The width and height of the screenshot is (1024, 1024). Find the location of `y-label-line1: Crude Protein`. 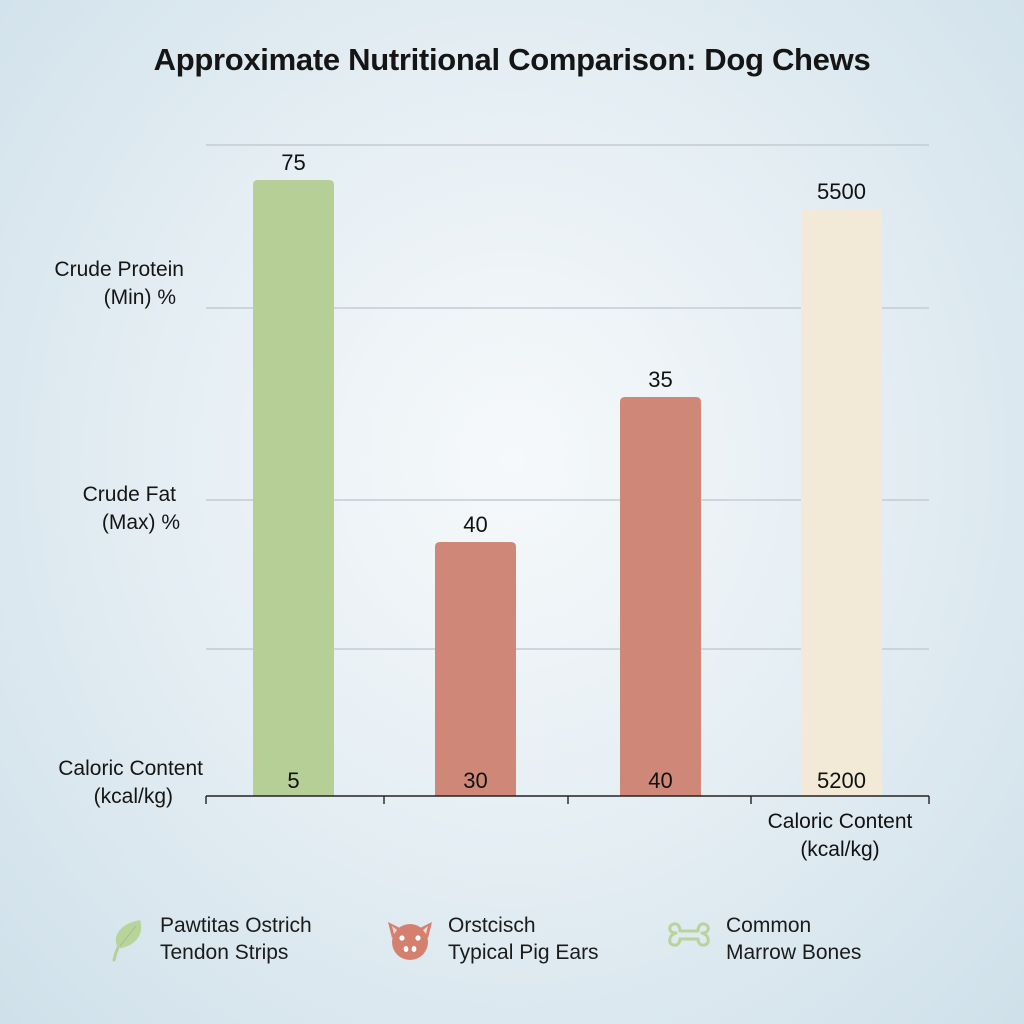

y-label-line1: Crude Protein is located at coordinates (119, 269).